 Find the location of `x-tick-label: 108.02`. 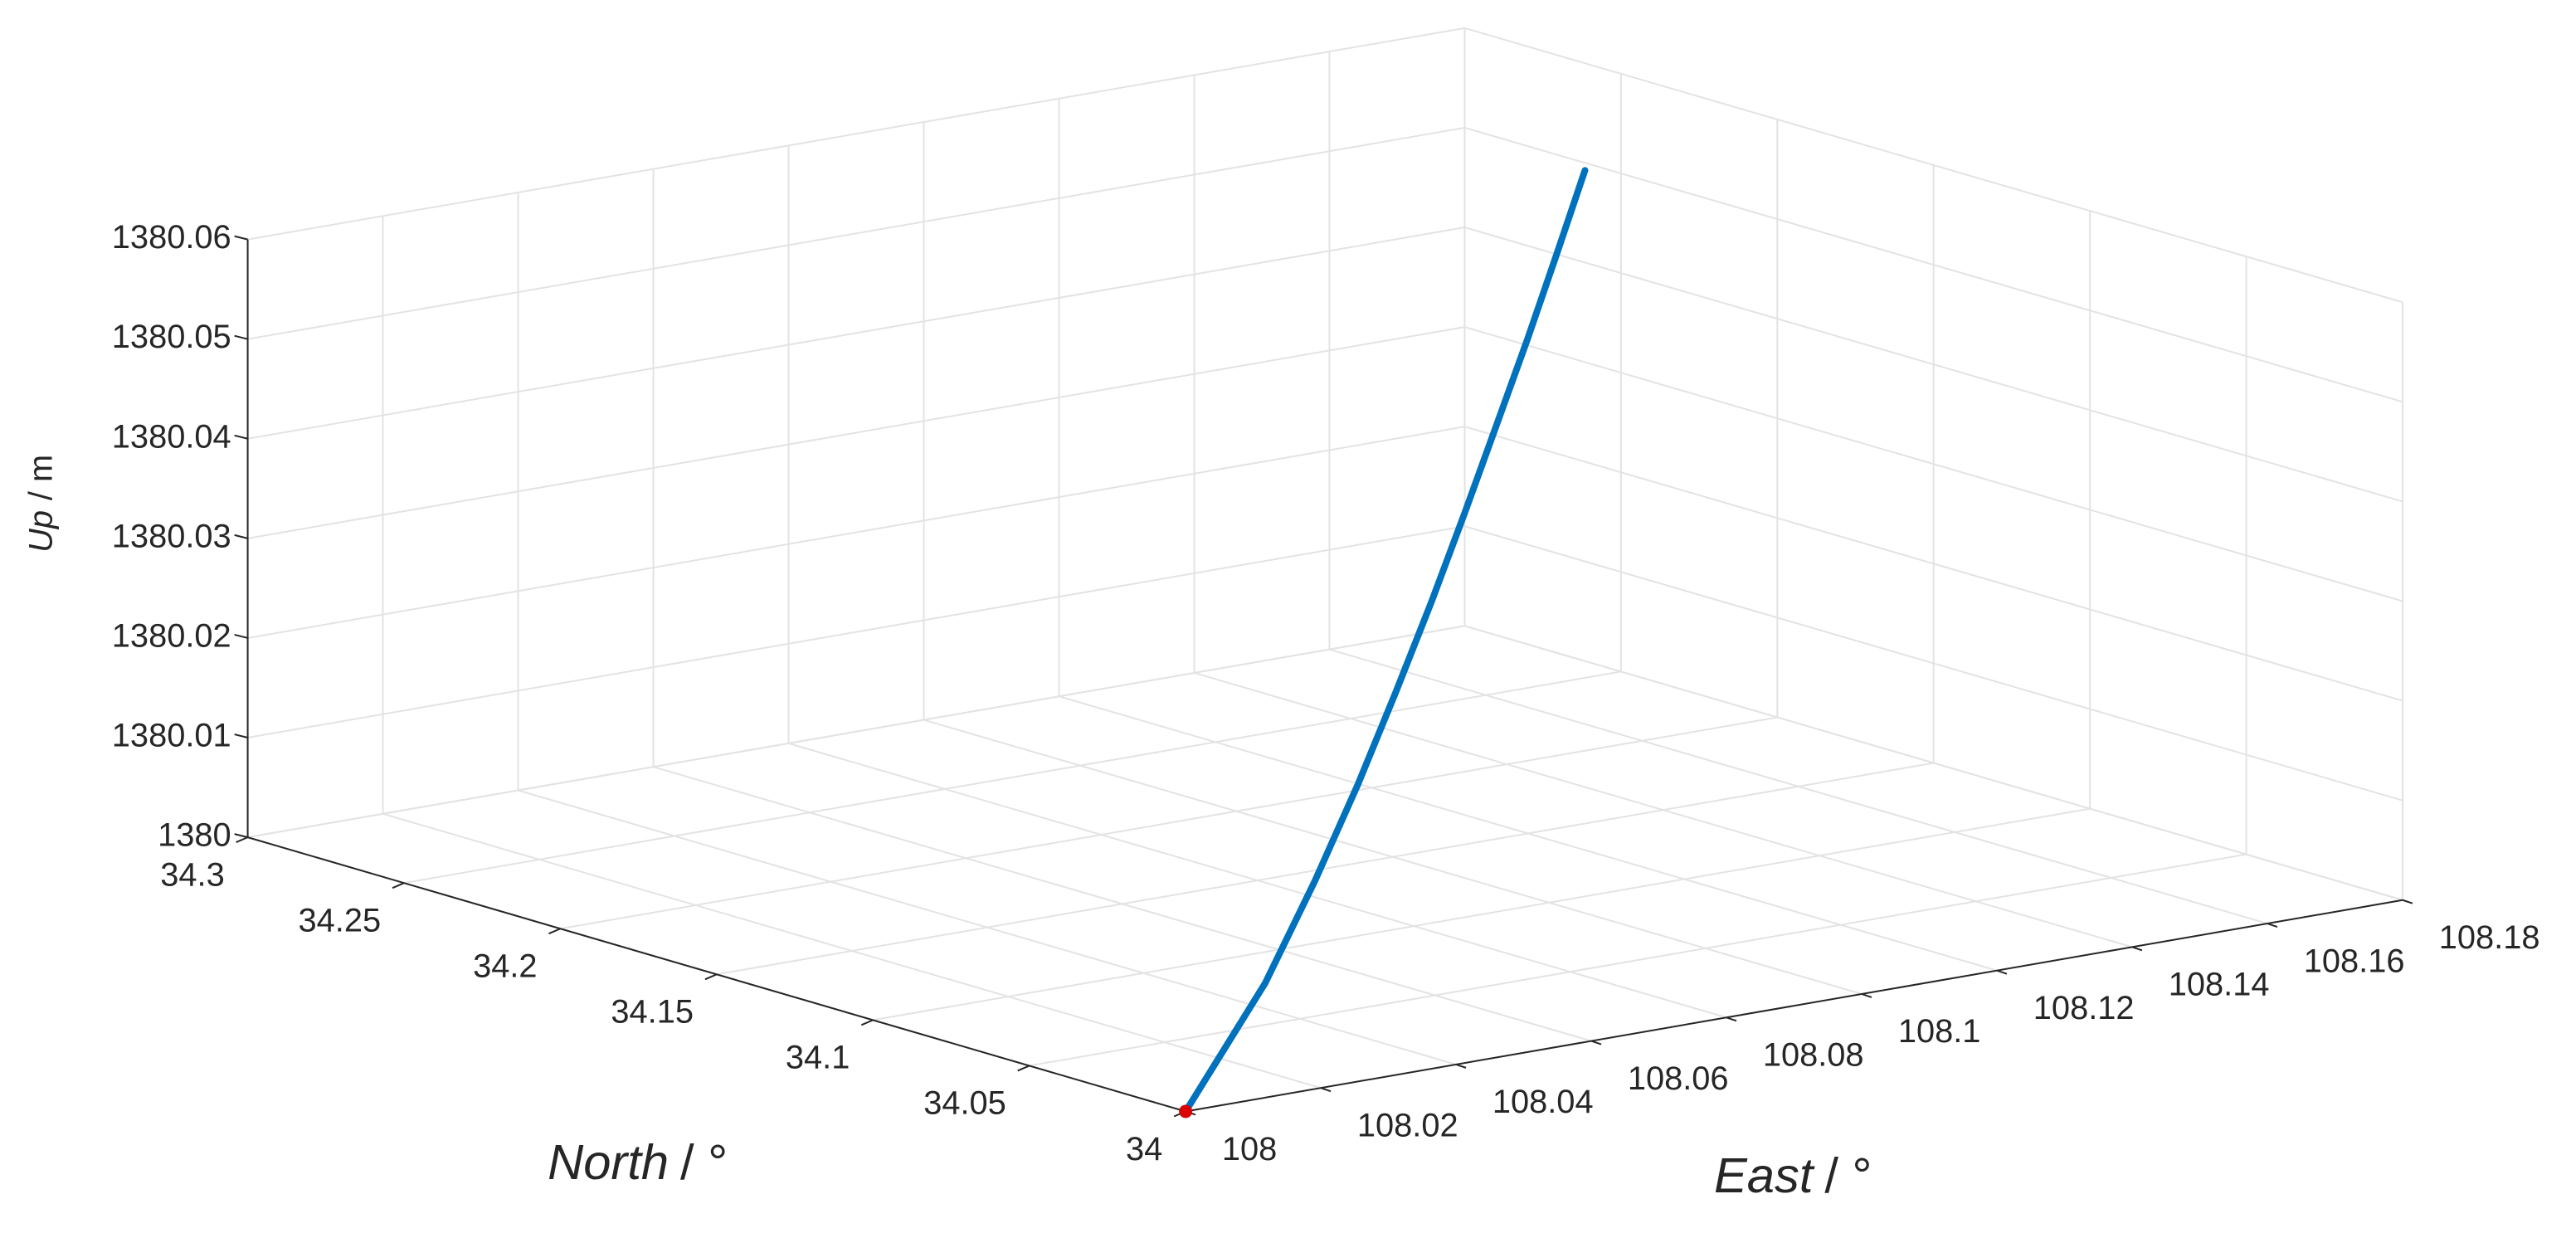

x-tick-label: 108.02 is located at coordinates (1407, 1125).